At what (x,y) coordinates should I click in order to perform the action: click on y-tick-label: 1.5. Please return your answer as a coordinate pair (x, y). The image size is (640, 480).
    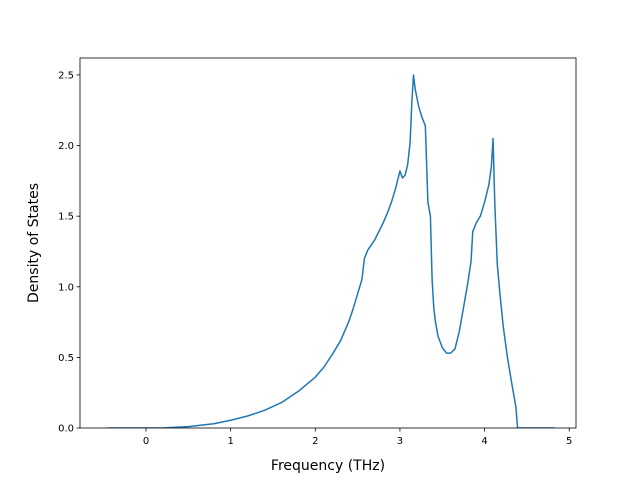
    Looking at the image, I should click on (66, 217).